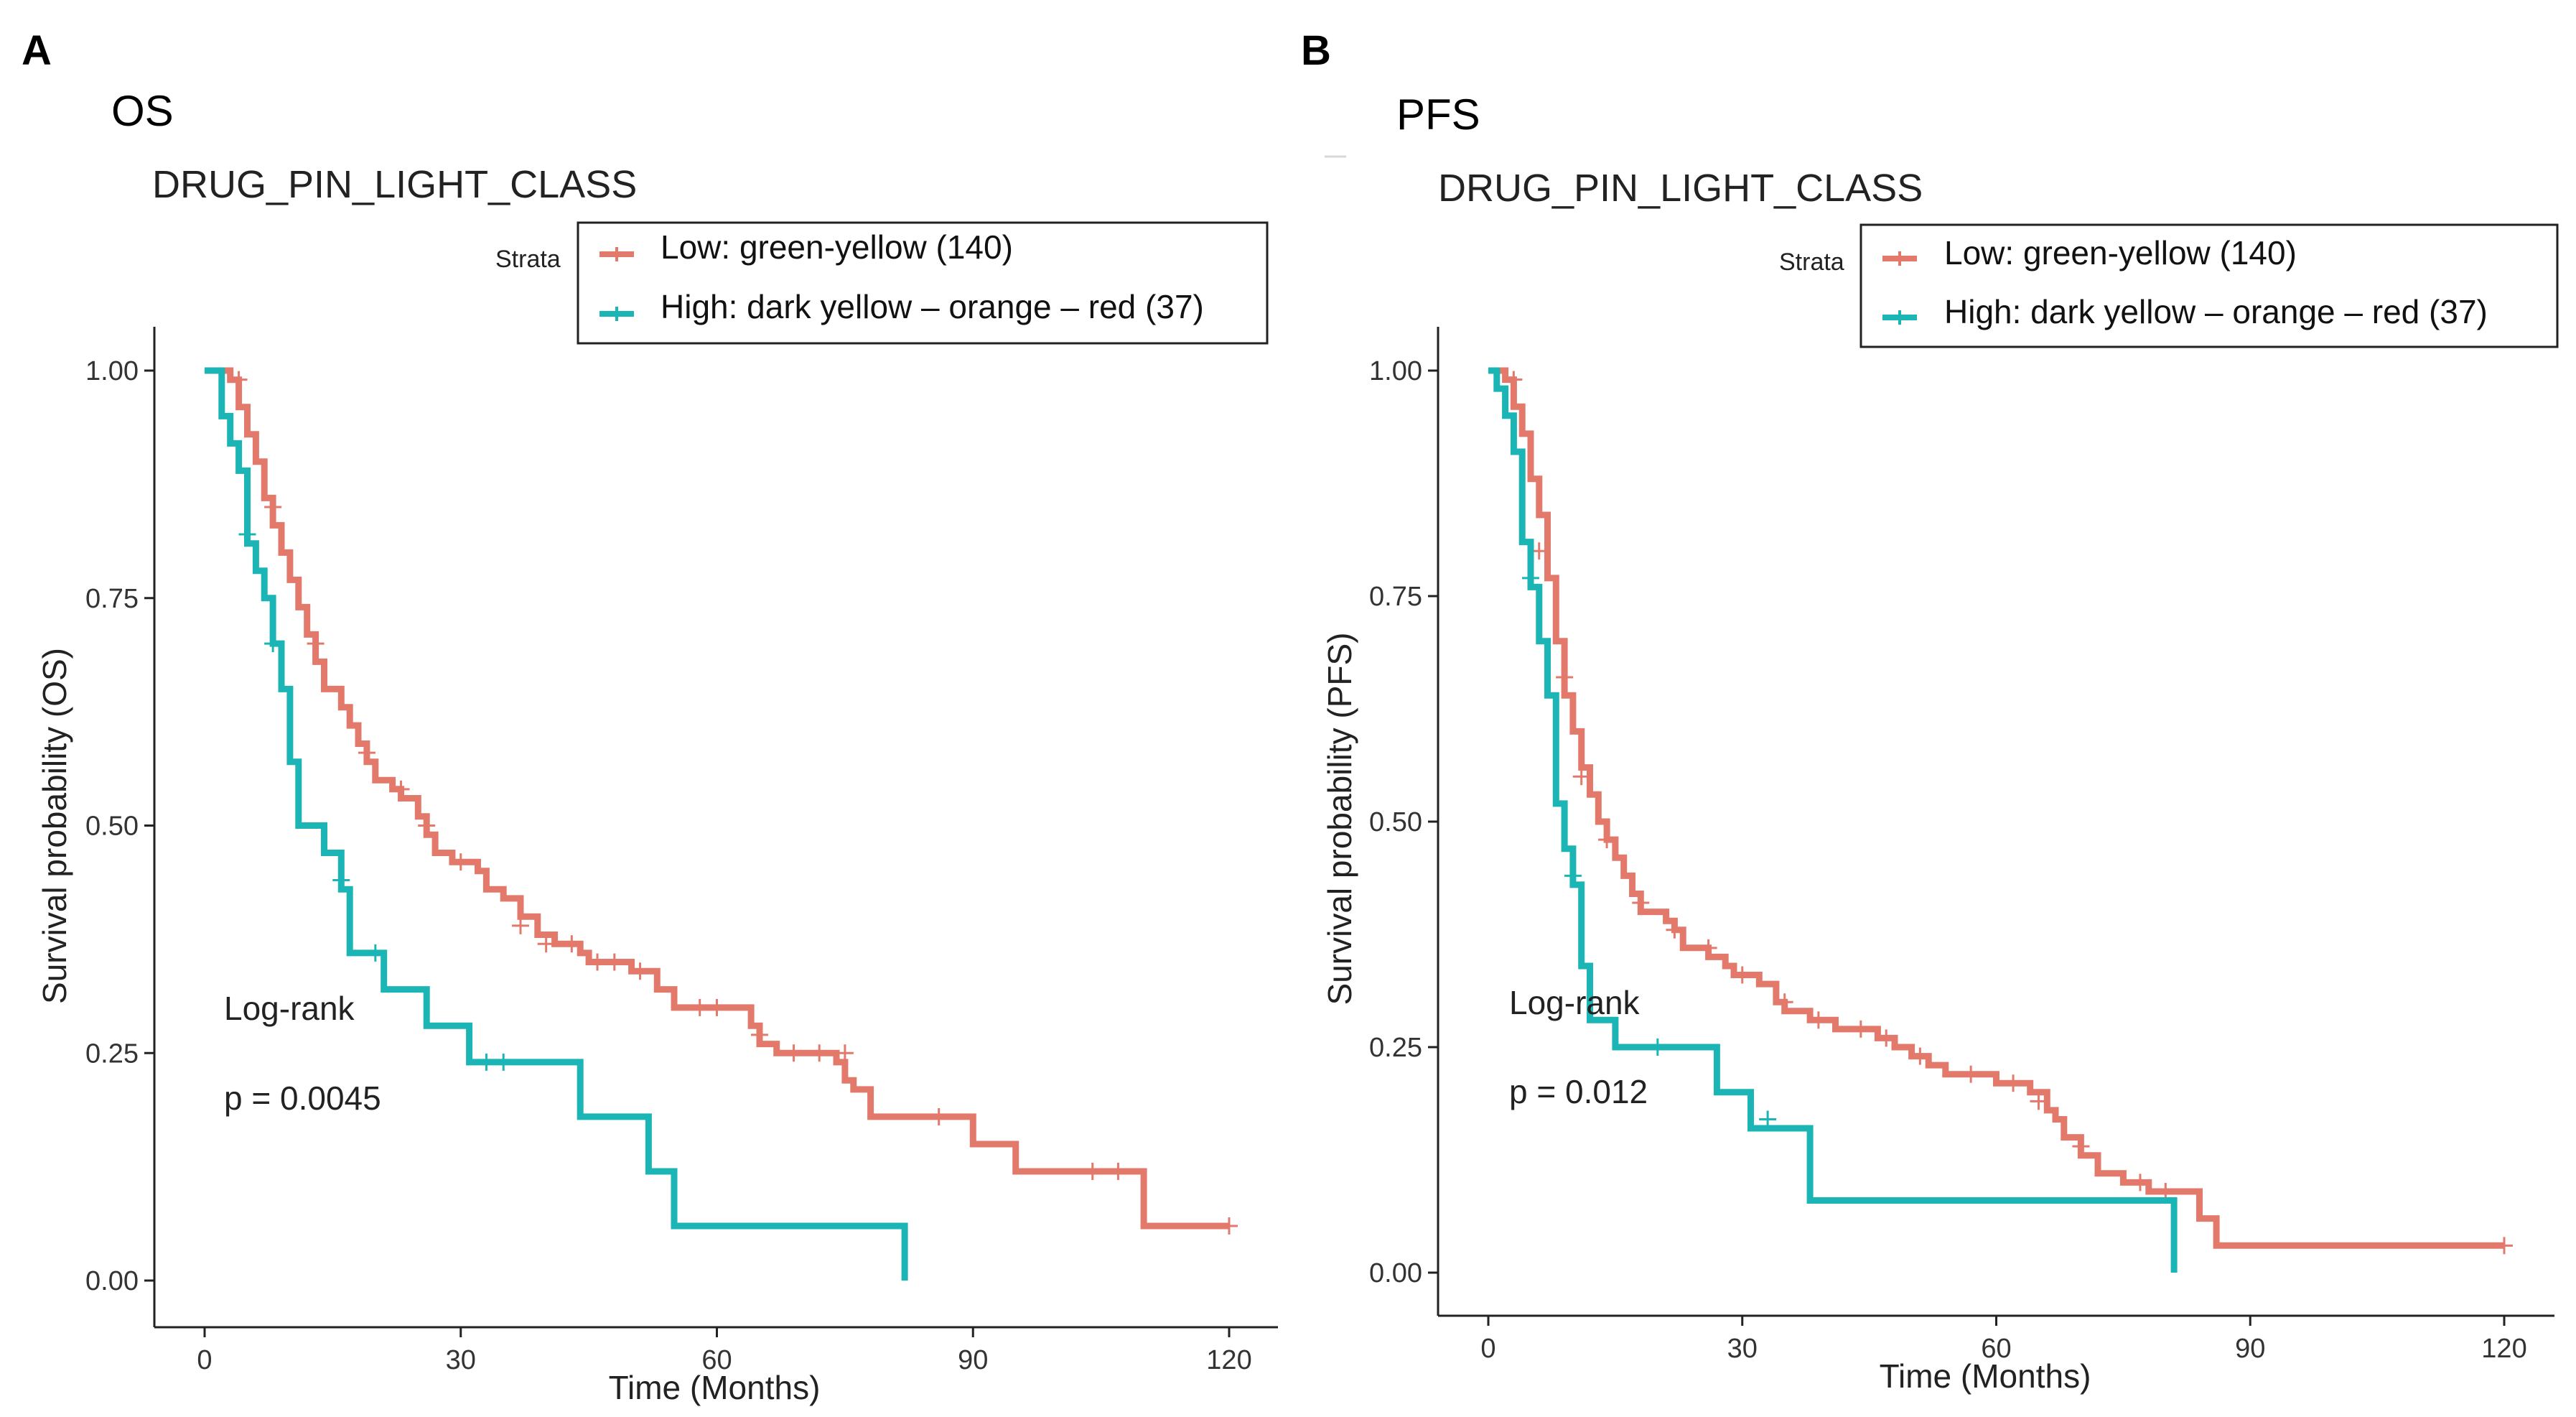 The image size is (2576, 1417). Describe the element at coordinates (142, 111) in the screenshot. I see `panel-heading: OS` at that location.